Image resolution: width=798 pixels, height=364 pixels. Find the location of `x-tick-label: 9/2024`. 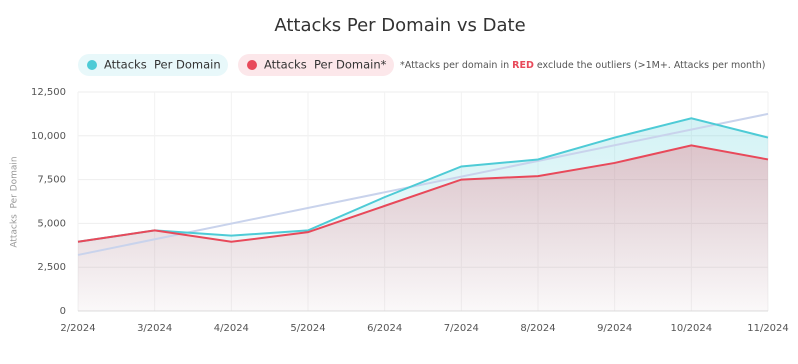

x-tick-label: 9/2024 is located at coordinates (614, 328).